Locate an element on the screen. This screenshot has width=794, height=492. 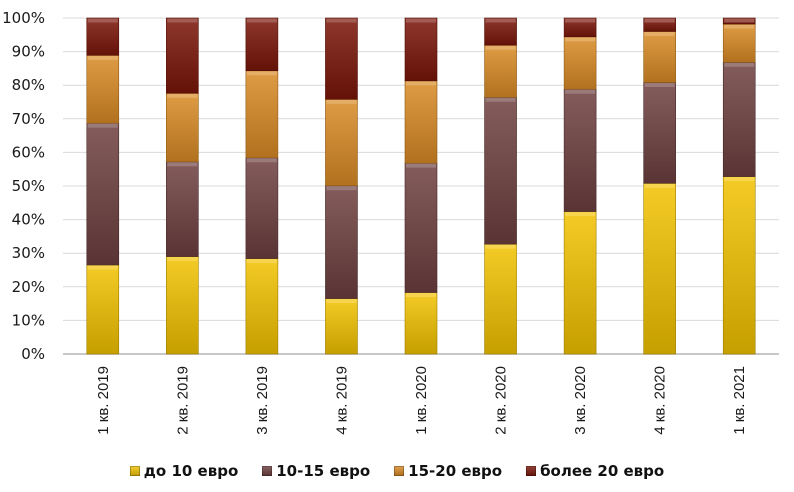
x-tick-label: 1 кв. 2021 is located at coordinates (739, 400).